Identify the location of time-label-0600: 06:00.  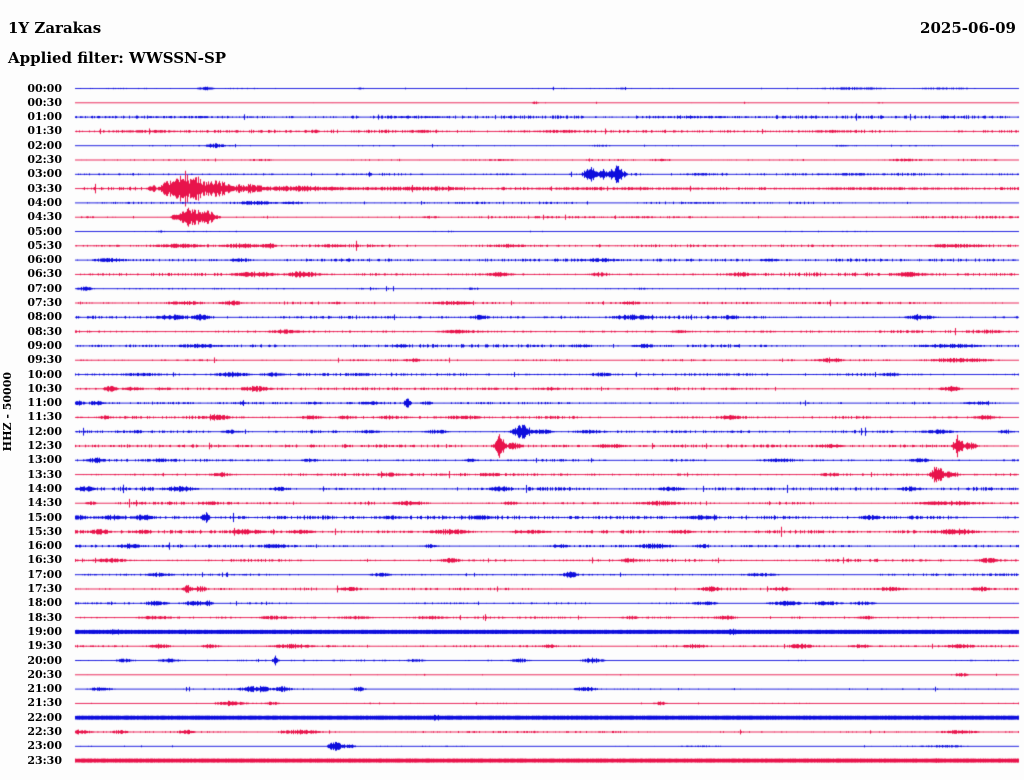
(44, 260).